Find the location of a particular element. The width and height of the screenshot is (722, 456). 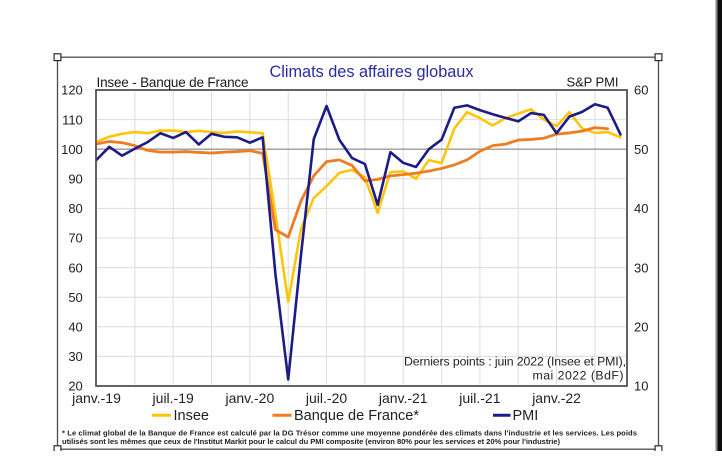

svg-text: S&P PMI is located at coordinates (593, 82).